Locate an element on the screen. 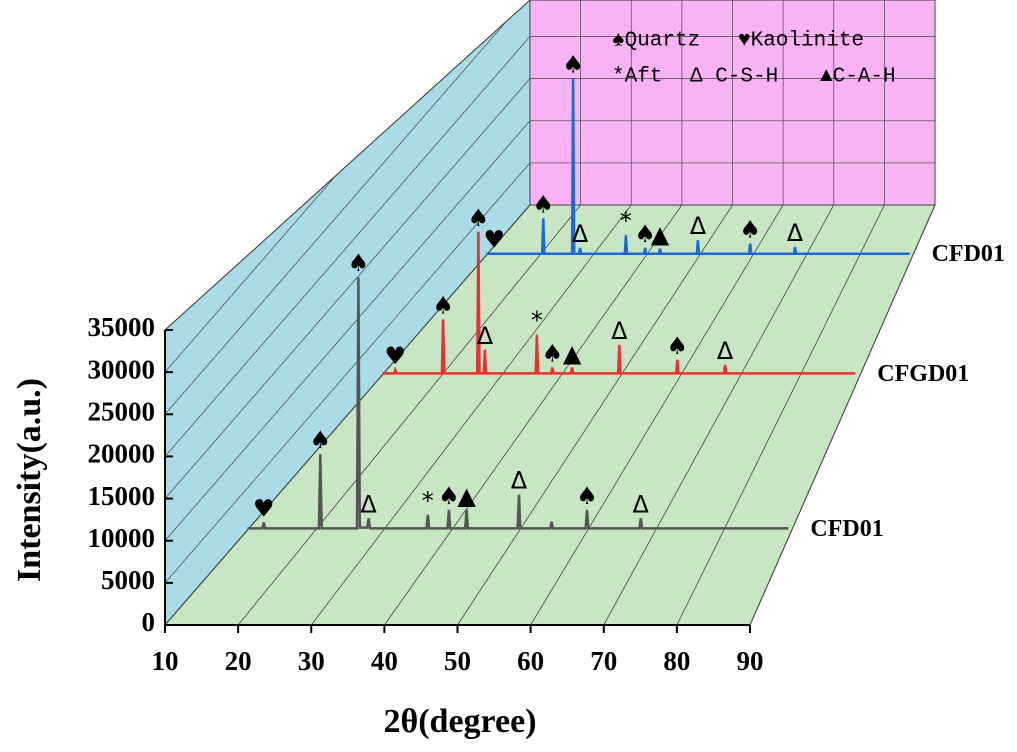 The image size is (1017, 752). x-tick-label: 50 is located at coordinates (457, 661).